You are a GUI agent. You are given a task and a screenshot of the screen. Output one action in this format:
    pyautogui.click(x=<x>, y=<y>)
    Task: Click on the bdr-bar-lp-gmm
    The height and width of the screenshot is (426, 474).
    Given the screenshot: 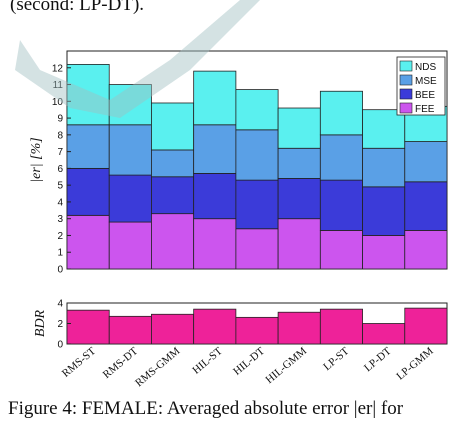 What is the action you would take?
    pyautogui.click(x=426, y=326)
    